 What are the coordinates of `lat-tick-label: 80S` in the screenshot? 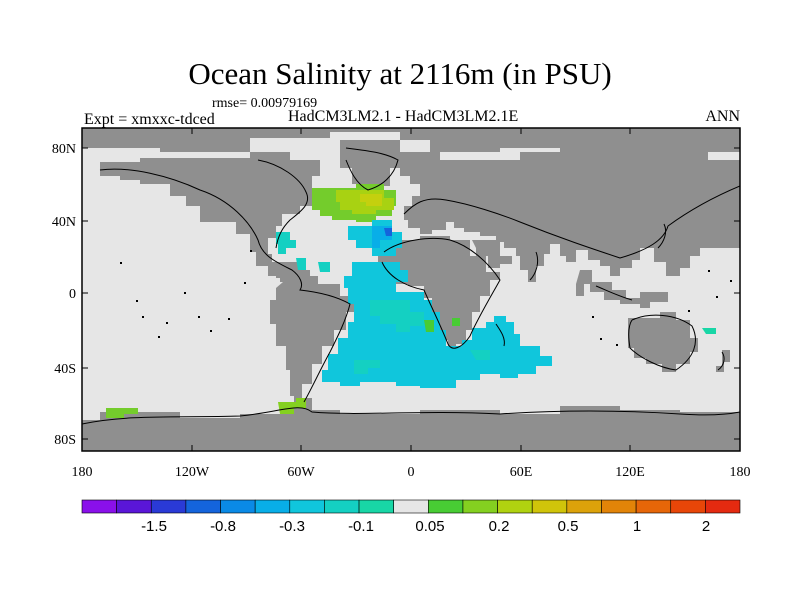 It's located at (65, 440).